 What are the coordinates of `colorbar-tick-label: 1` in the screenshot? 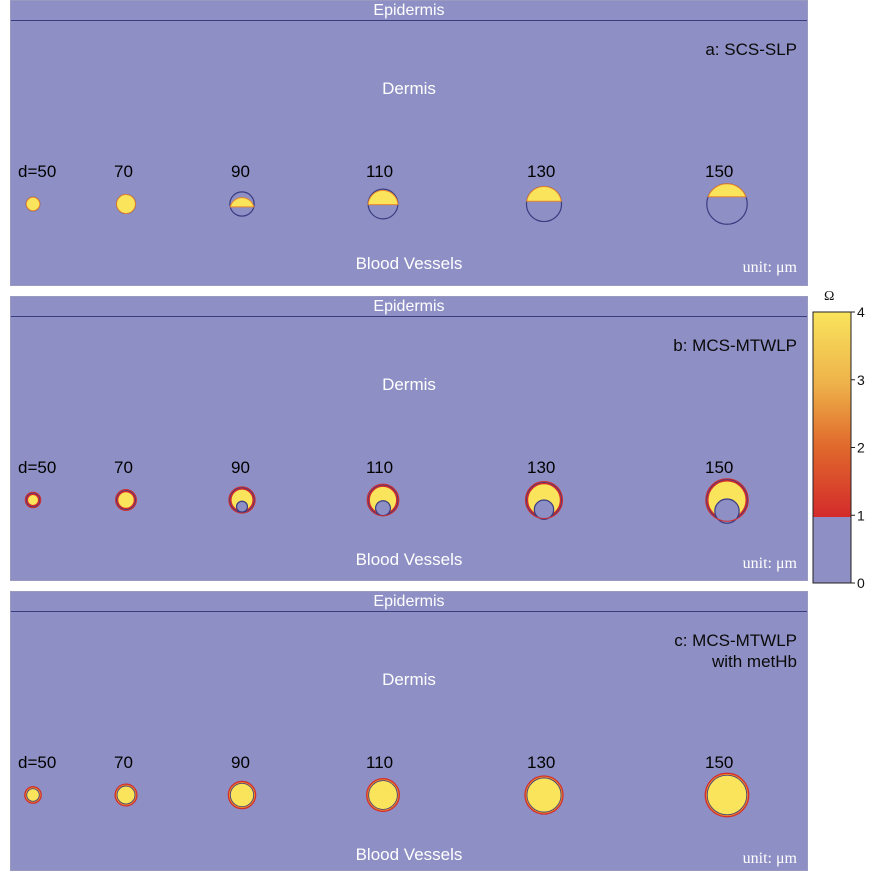 It's located at (861, 515).